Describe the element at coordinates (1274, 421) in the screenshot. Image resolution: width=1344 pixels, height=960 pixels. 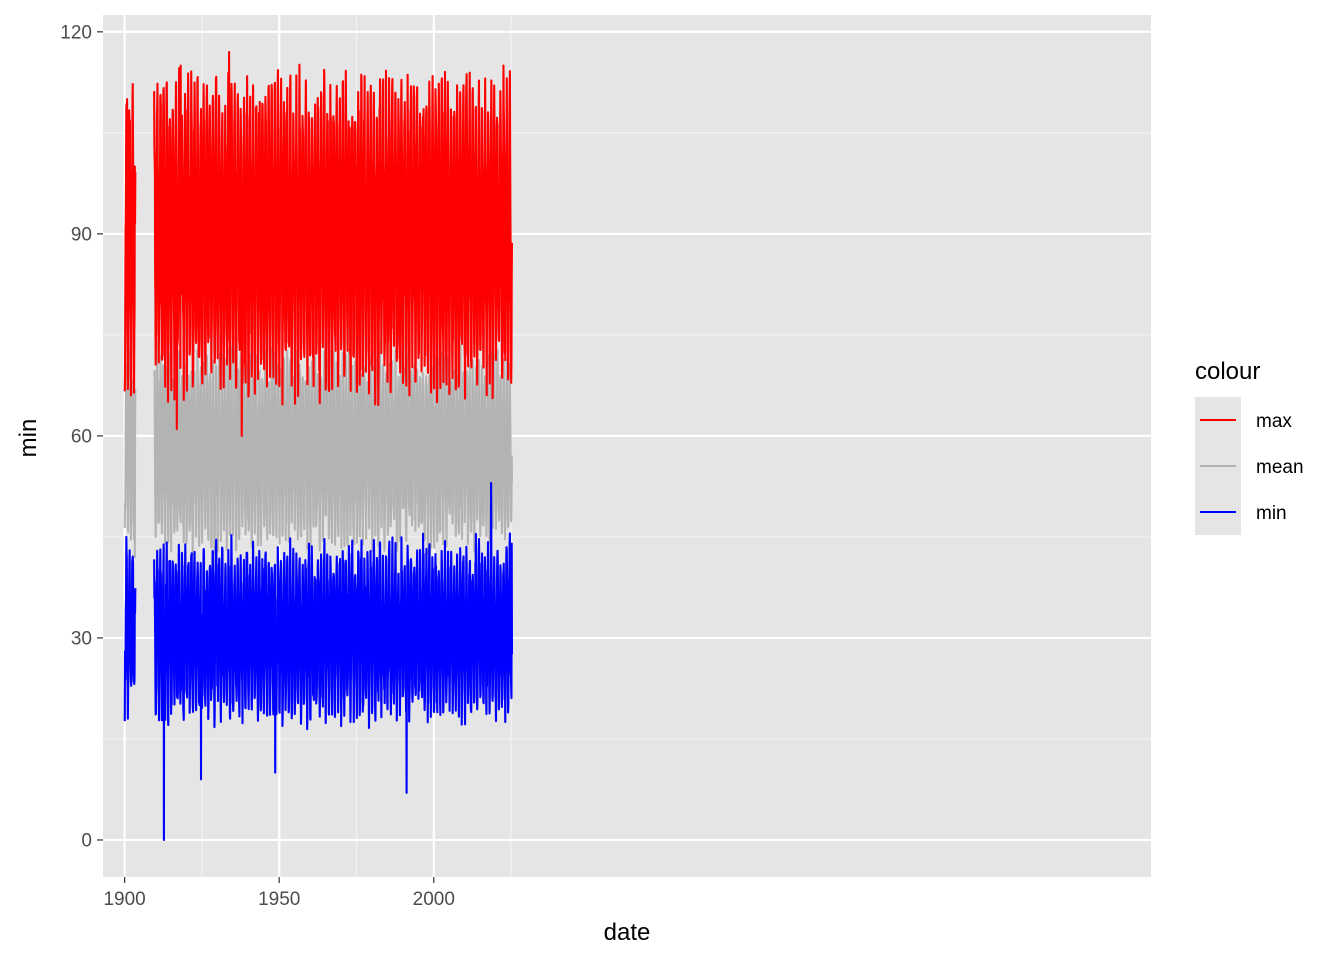
I see `legend-label-max: max` at that location.